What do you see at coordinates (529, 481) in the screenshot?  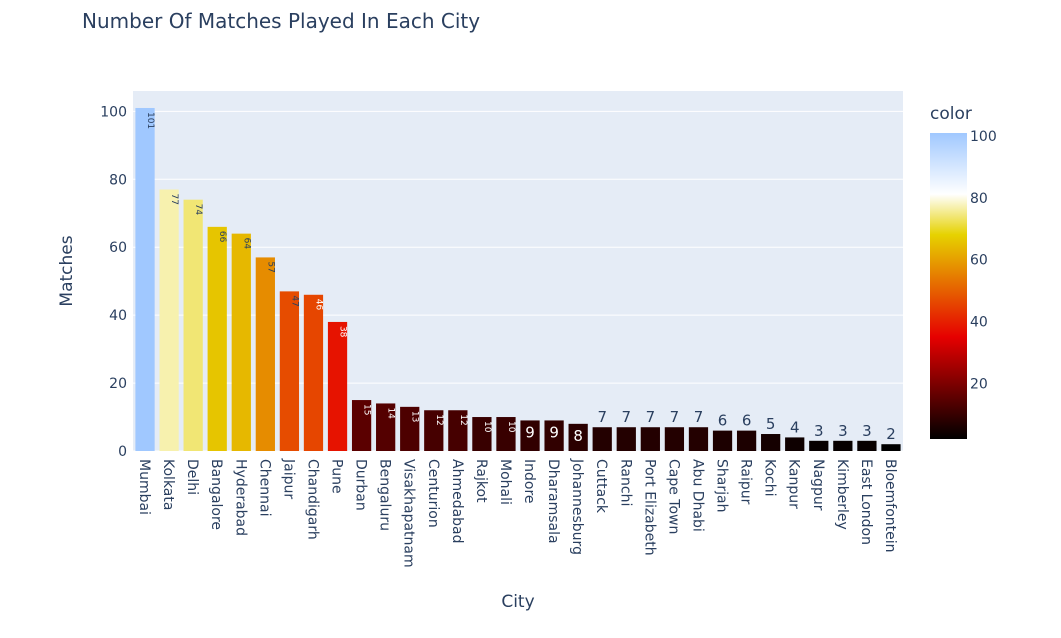 I see `x-tick-label: Indore` at bounding box center [529, 481].